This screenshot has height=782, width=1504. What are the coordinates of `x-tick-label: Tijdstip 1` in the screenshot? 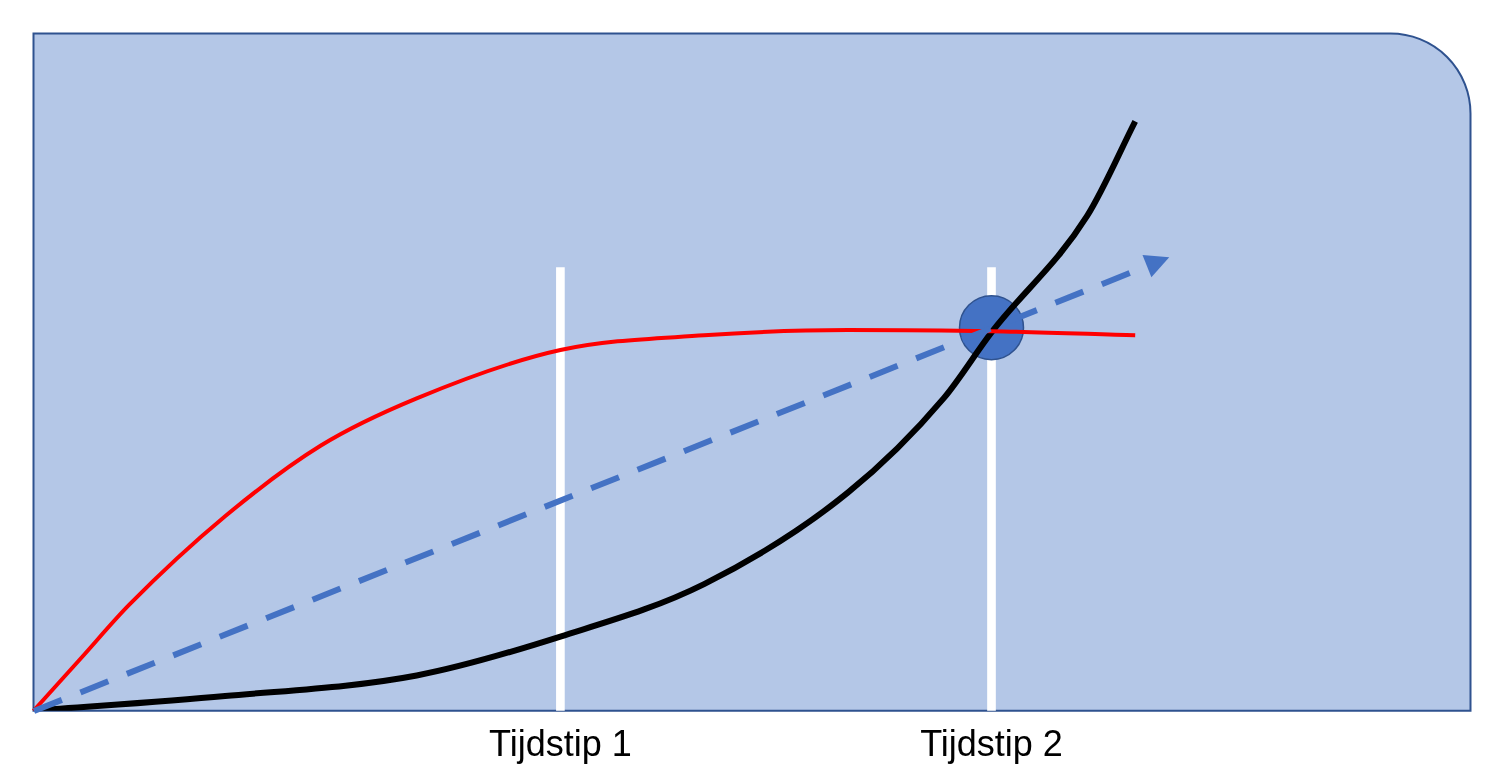 It's located at (560, 744).